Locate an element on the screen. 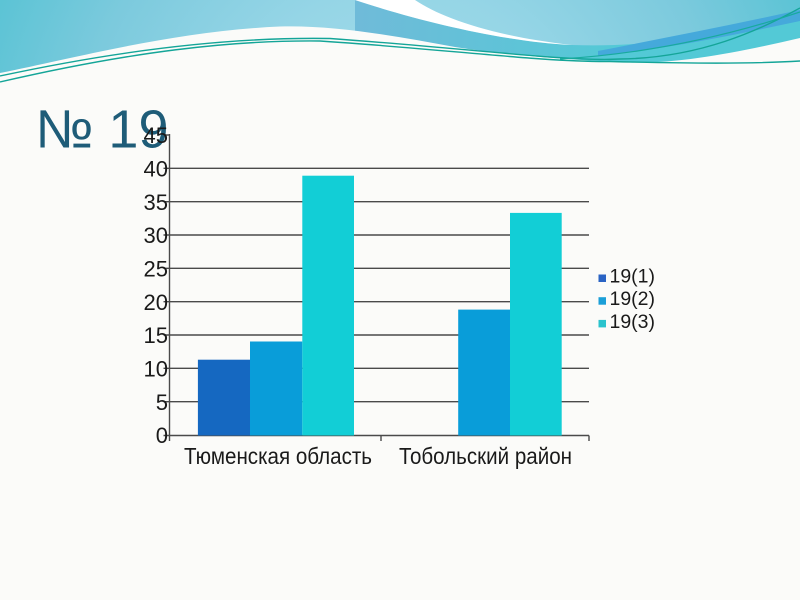 The image size is (800, 600). svg-text: № 19 is located at coordinates (102, 130).